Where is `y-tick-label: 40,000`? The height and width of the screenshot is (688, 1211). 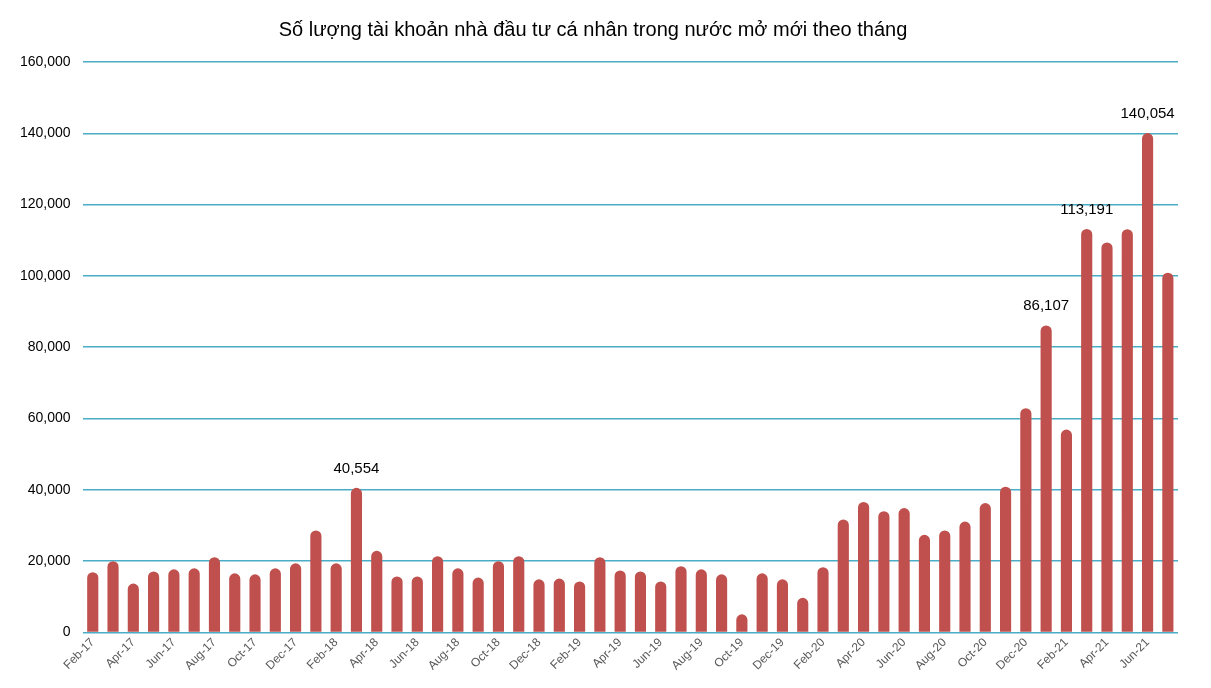
y-tick-label: 40,000 is located at coordinates (49, 488).